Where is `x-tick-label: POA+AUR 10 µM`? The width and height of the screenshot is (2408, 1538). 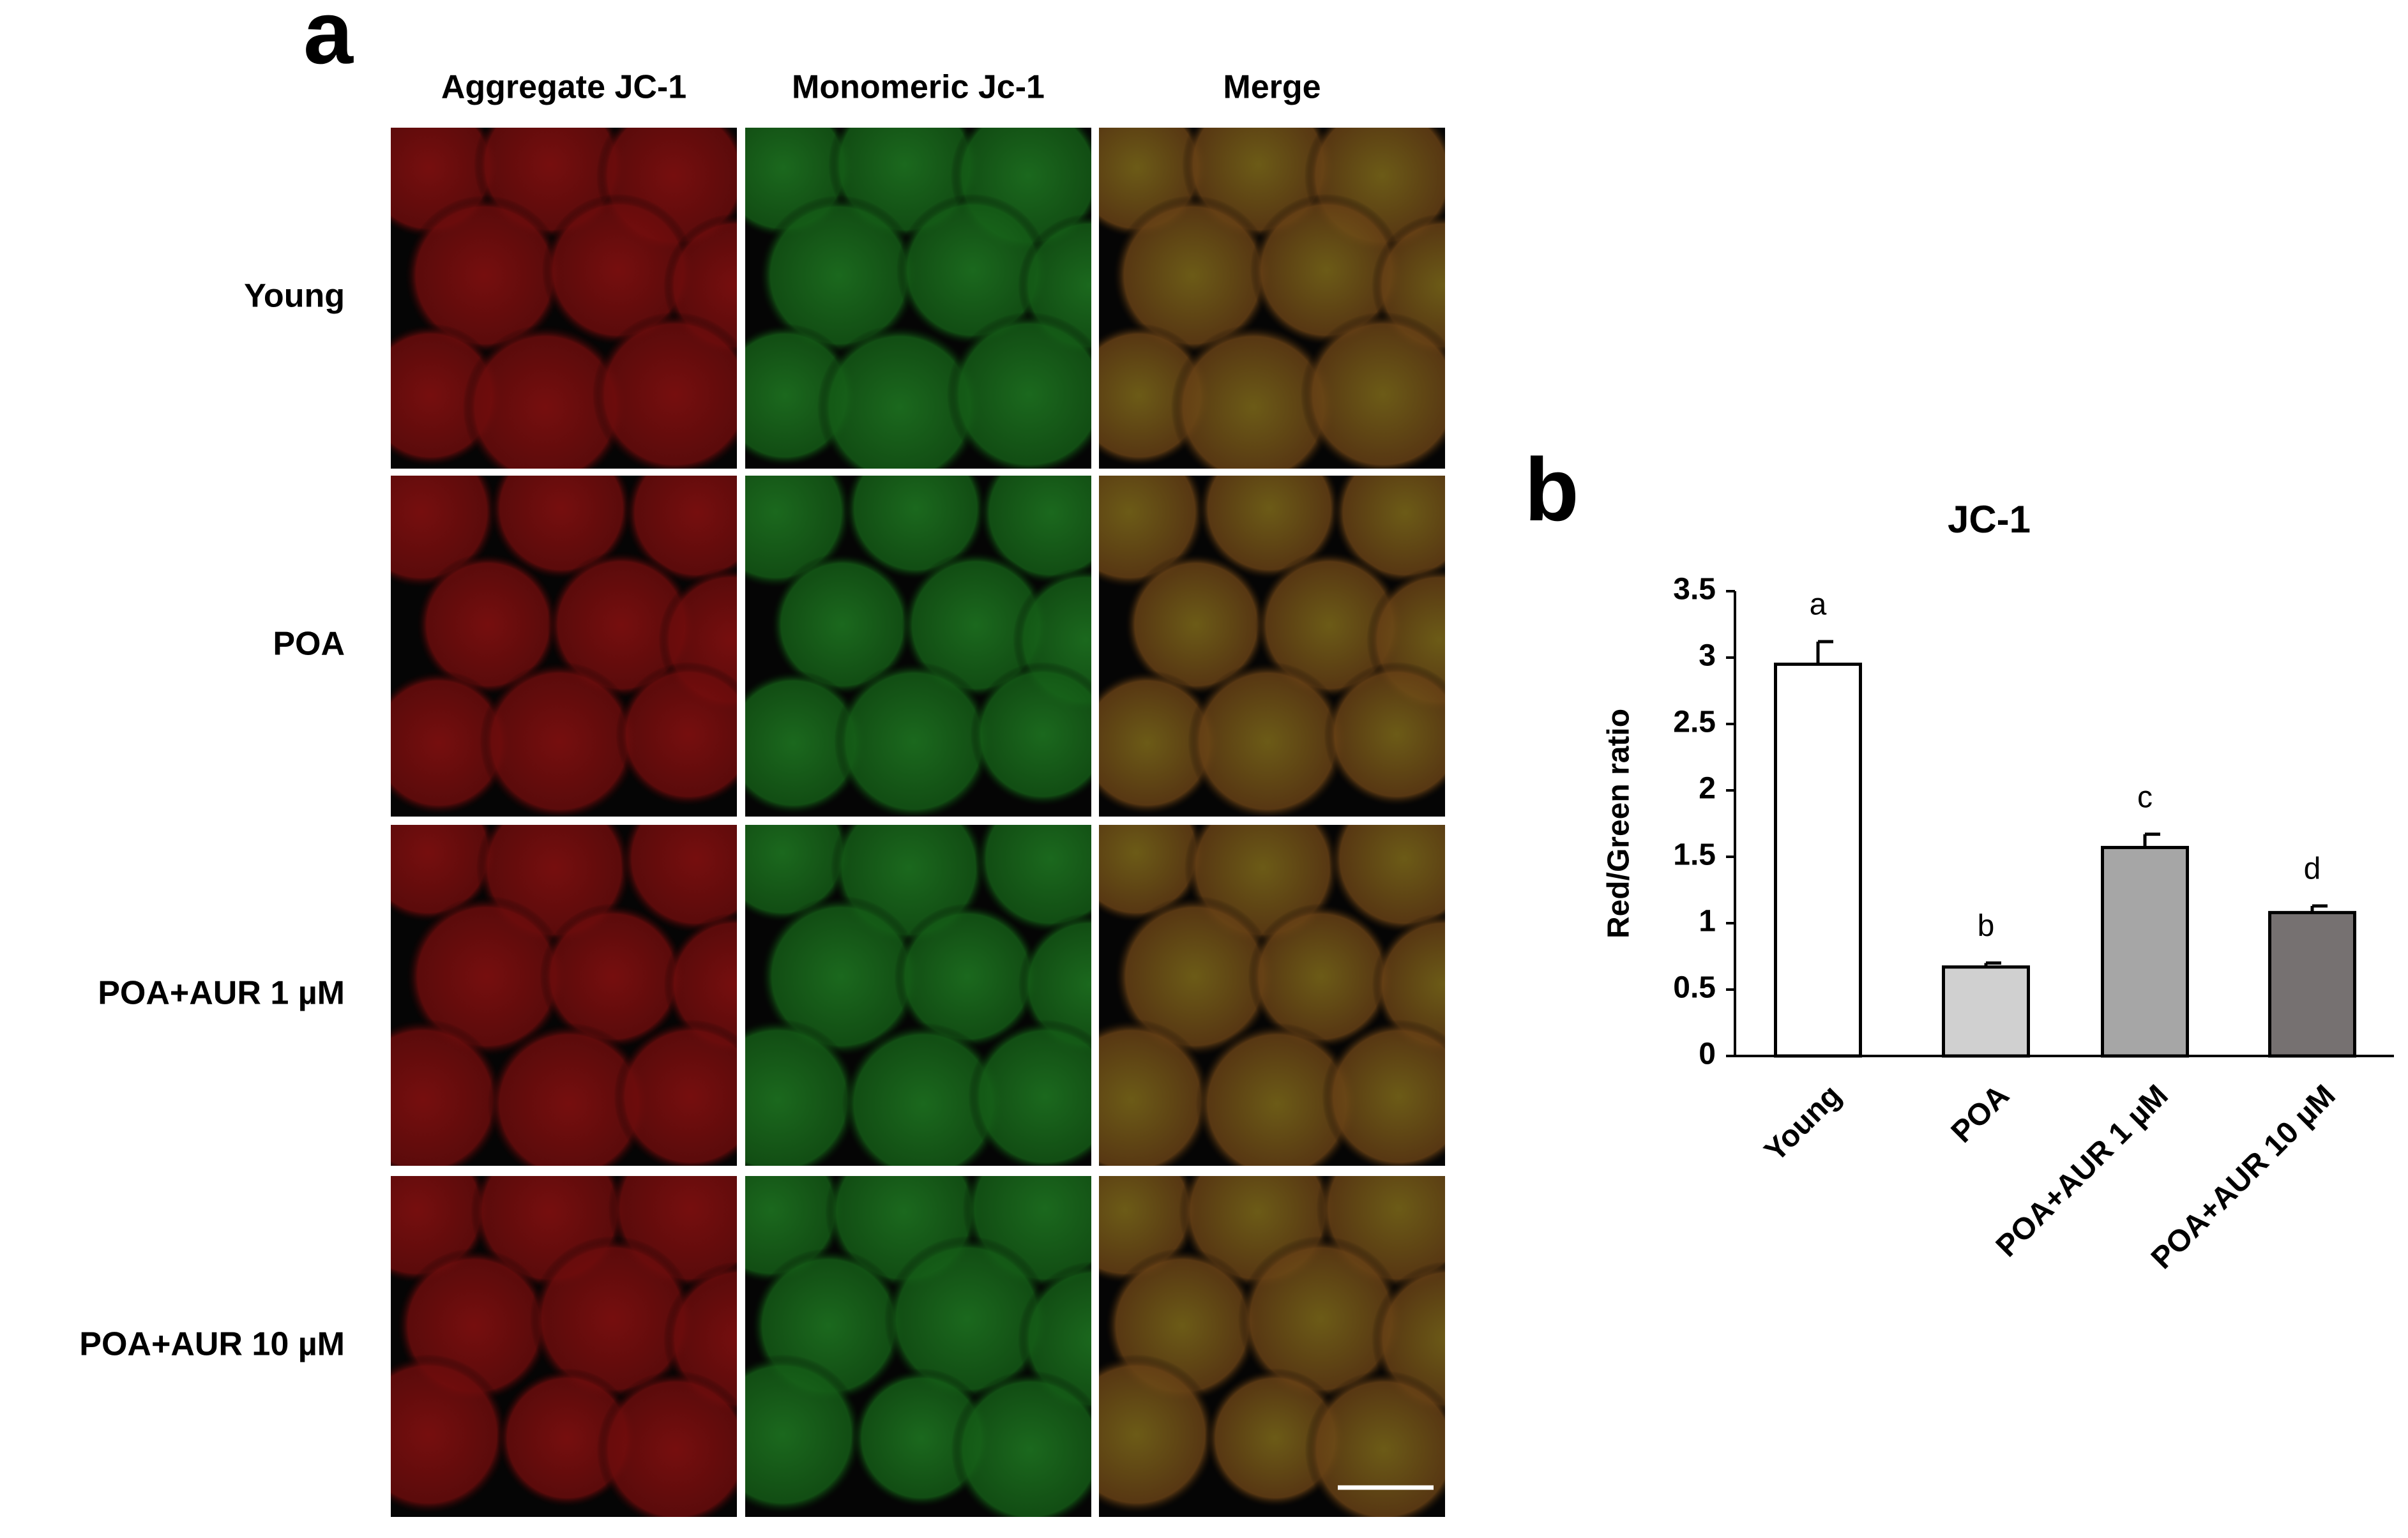
x-tick-label: POA+AUR 10 µM is located at coordinates (2244, 1177).